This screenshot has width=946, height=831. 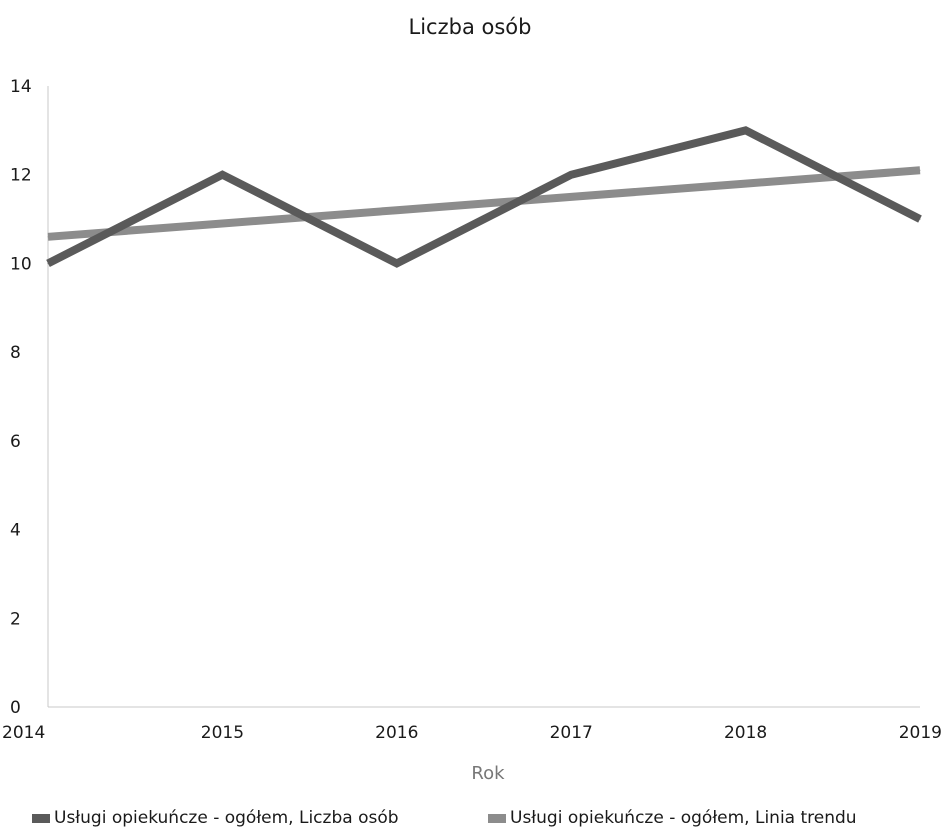 What do you see at coordinates (683, 818) in the screenshot?
I see `legend-label-series-2: Usługi opiekuńcze - ogółem, Linia trendu` at bounding box center [683, 818].